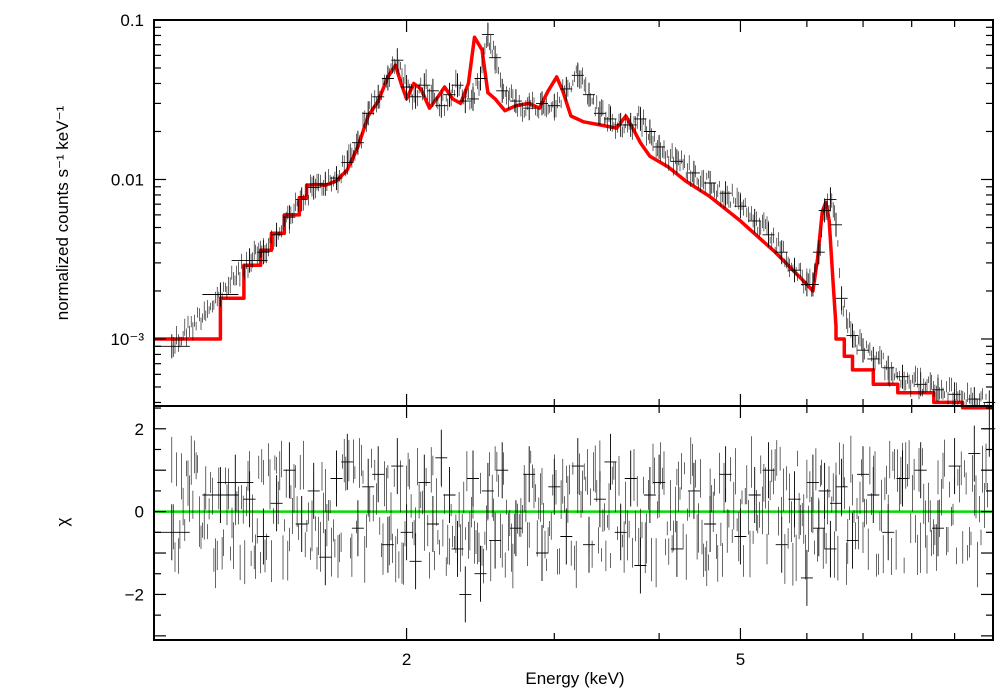 The height and width of the screenshot is (688, 999). Describe the element at coordinates (134, 594) in the screenshot. I see `y-tick-label: −2` at that location.